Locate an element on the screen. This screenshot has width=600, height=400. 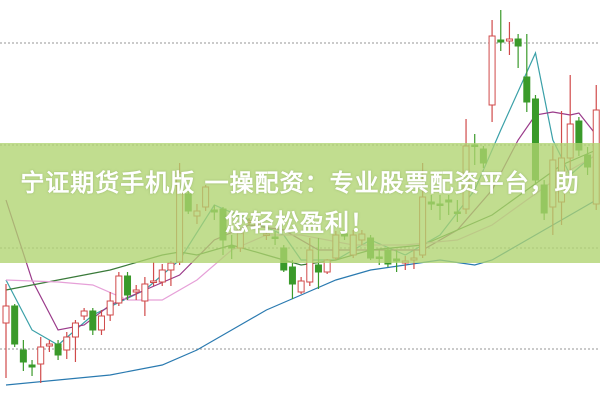
banner-text-line1: 宁证期货手机版 一操配资：专业股票配资平台，助 is located at coordinates (300, 183).